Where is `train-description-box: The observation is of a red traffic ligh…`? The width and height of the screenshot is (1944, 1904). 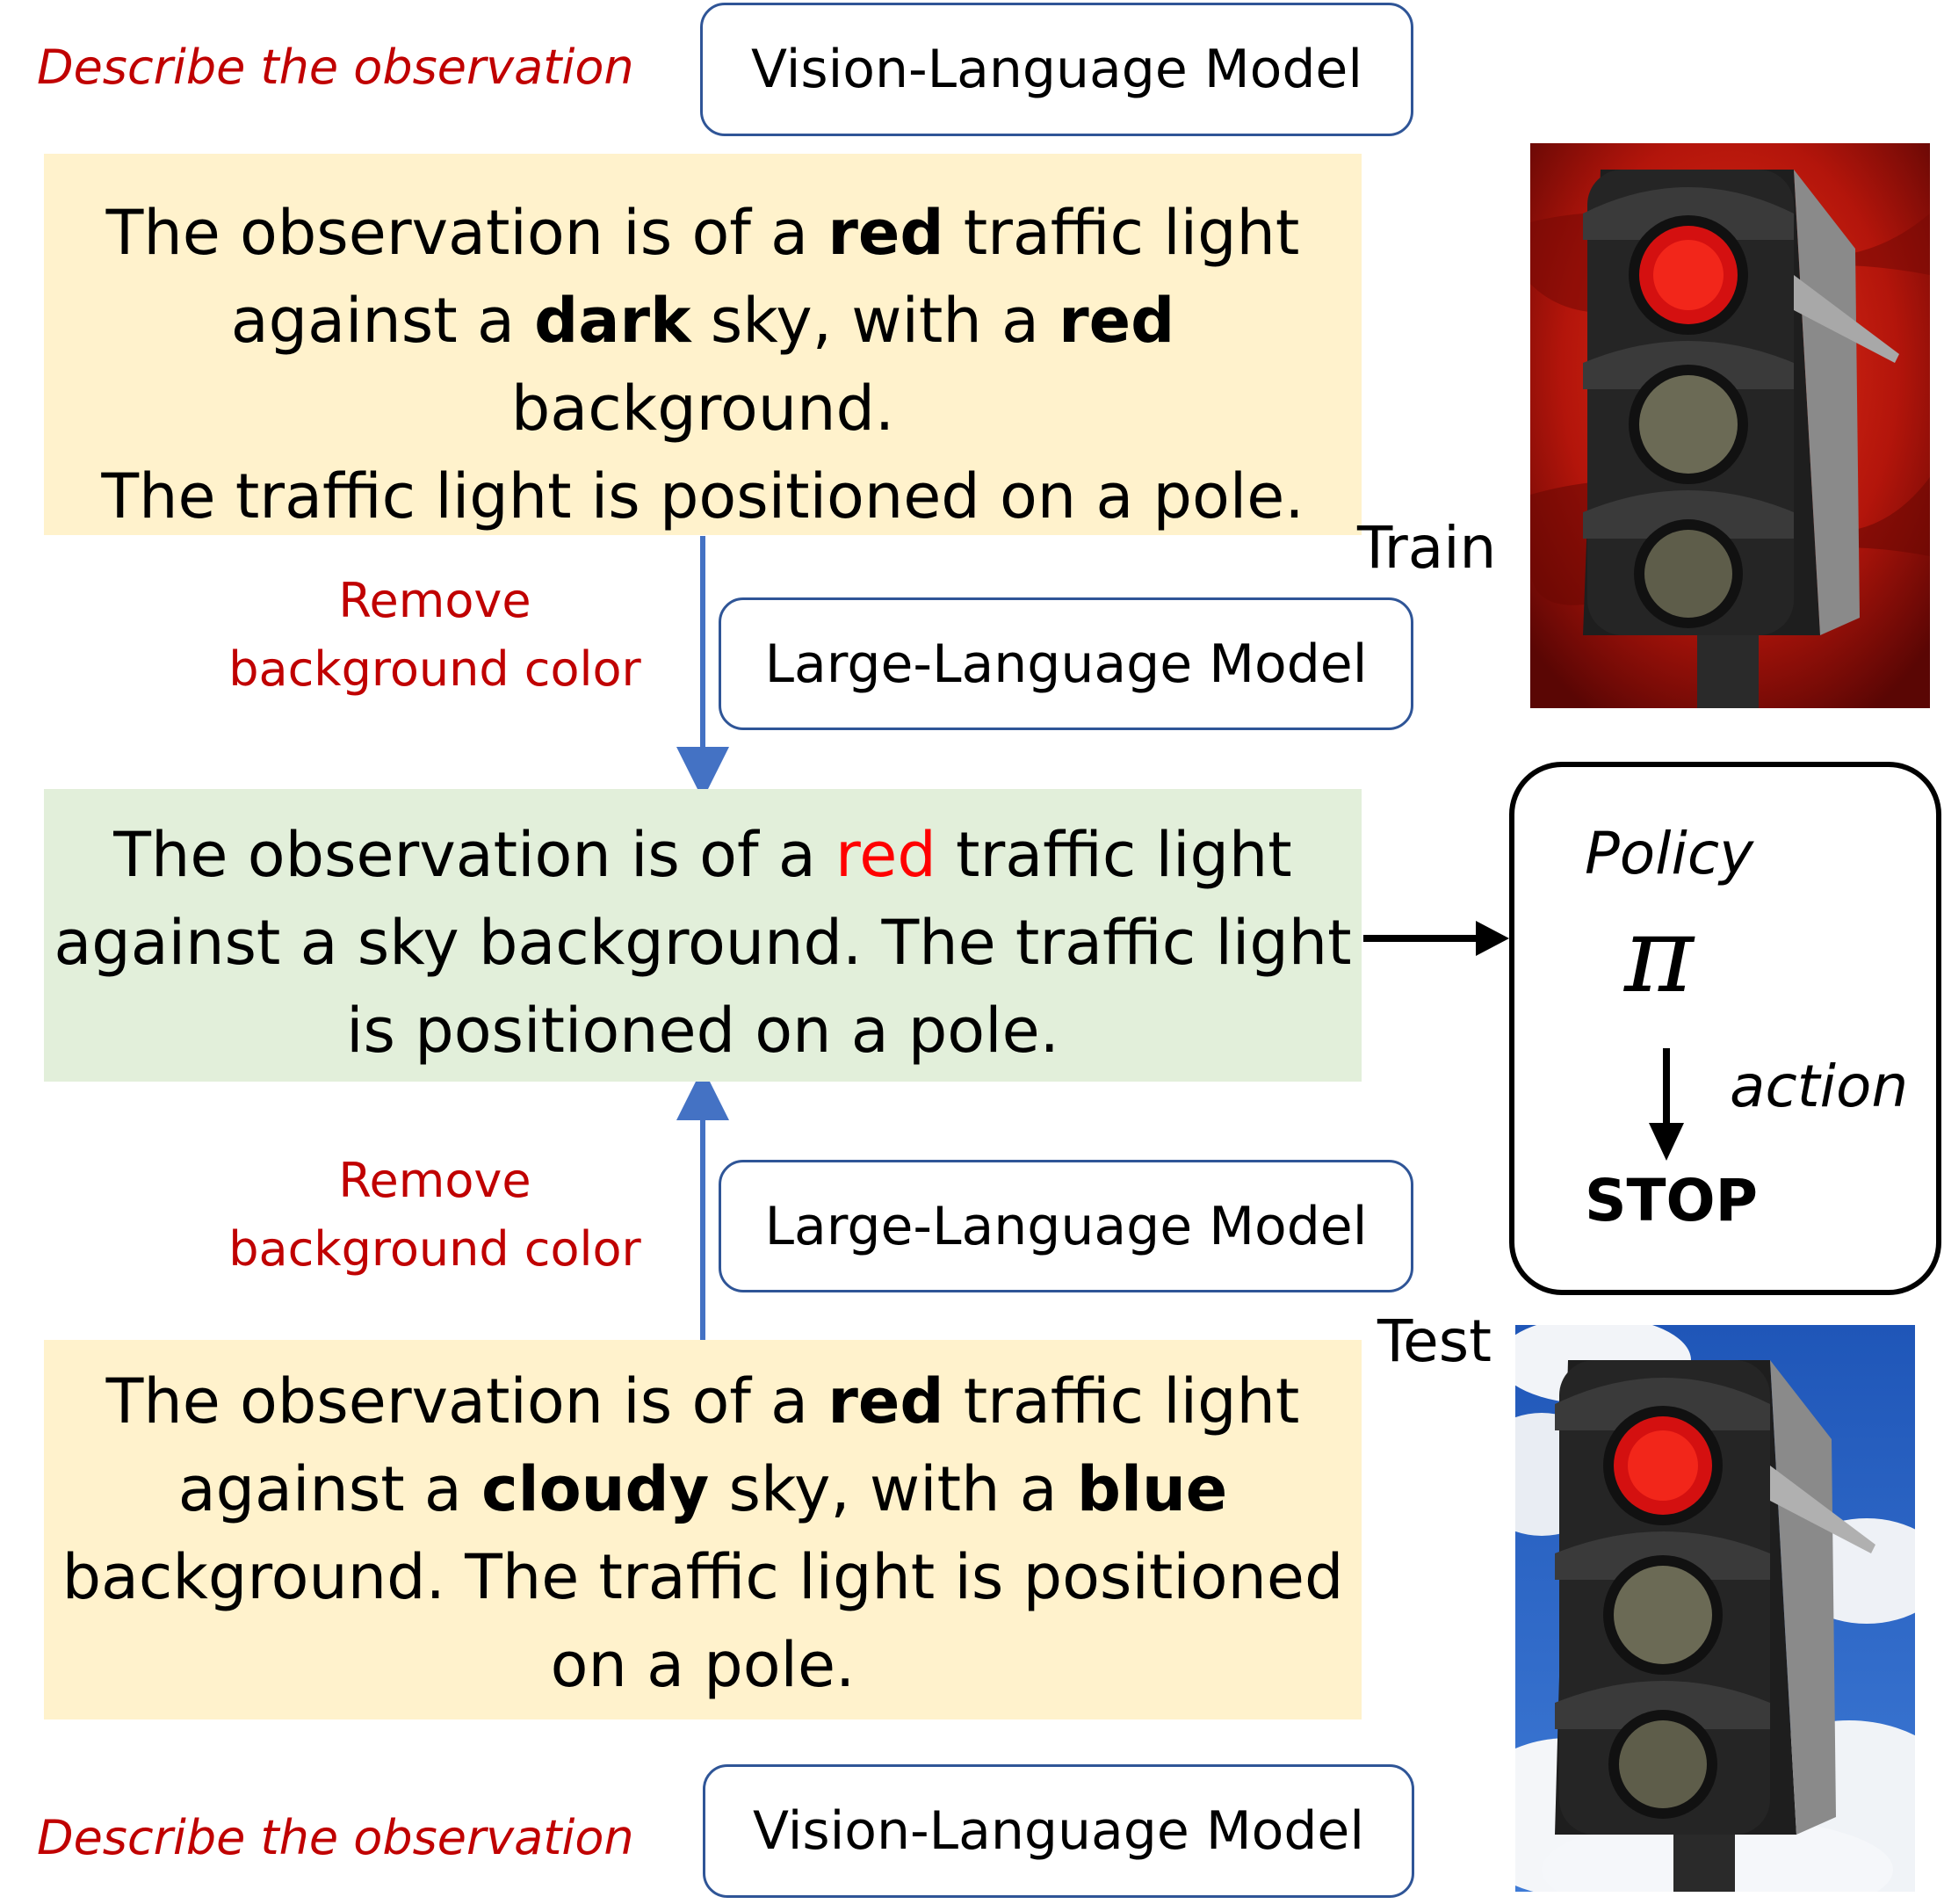
train-description-box: The observation is of a red traffic ligh… is located at coordinates (703, 344).